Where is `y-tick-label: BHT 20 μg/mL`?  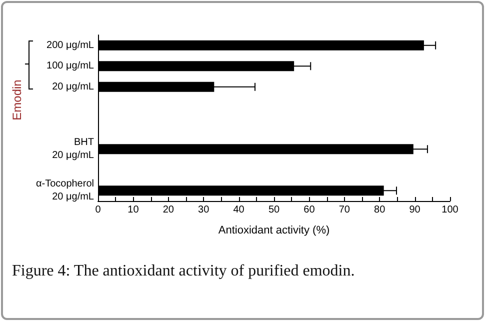 y-tick-label: BHT 20 μg/mL is located at coordinates (73, 149).